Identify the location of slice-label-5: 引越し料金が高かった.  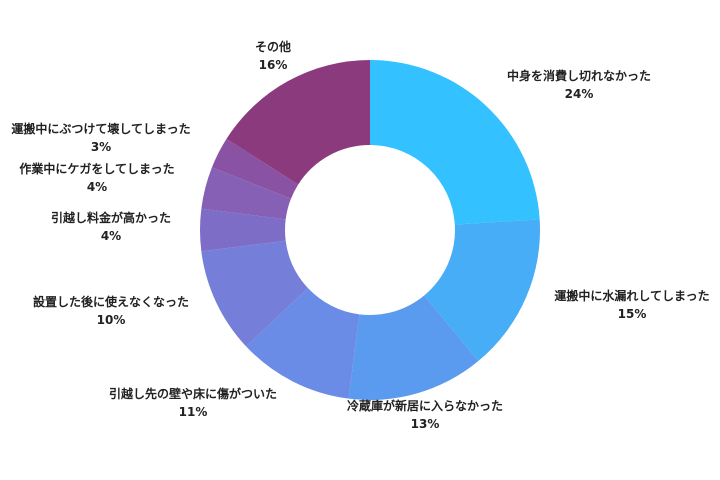
(111, 217).